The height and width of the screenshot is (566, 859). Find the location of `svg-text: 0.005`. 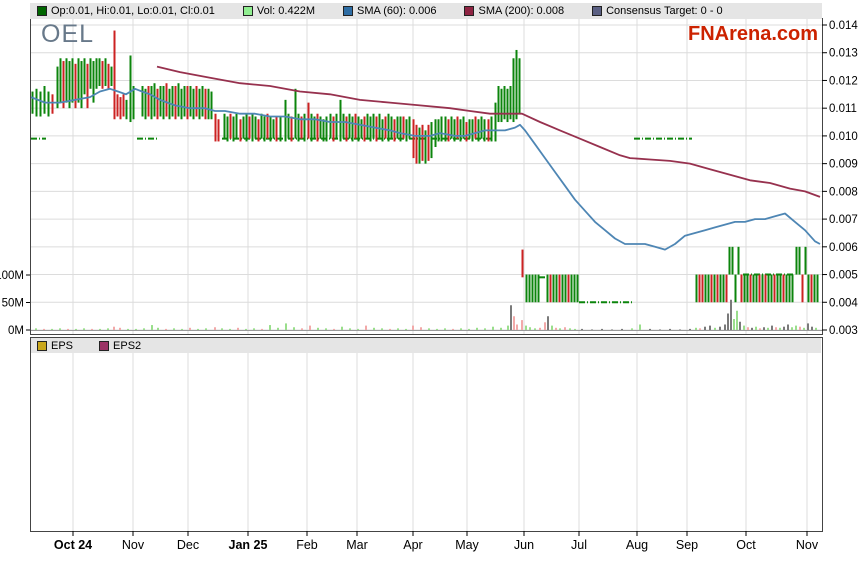

svg-text: 0.005 is located at coordinates (843, 276).